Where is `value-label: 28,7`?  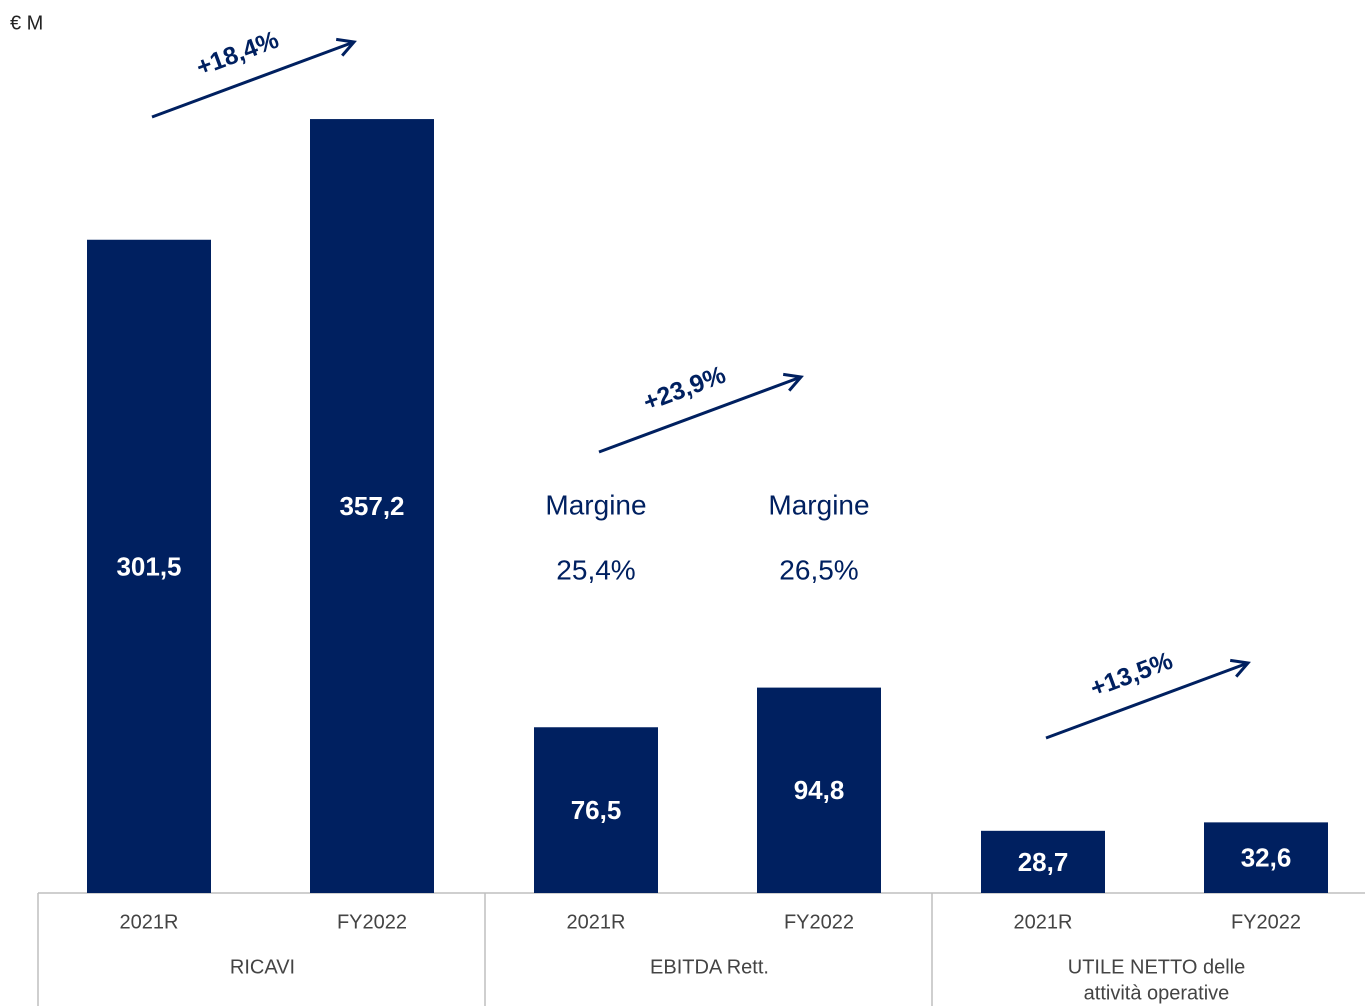 value-label: 28,7 is located at coordinates (1043, 862).